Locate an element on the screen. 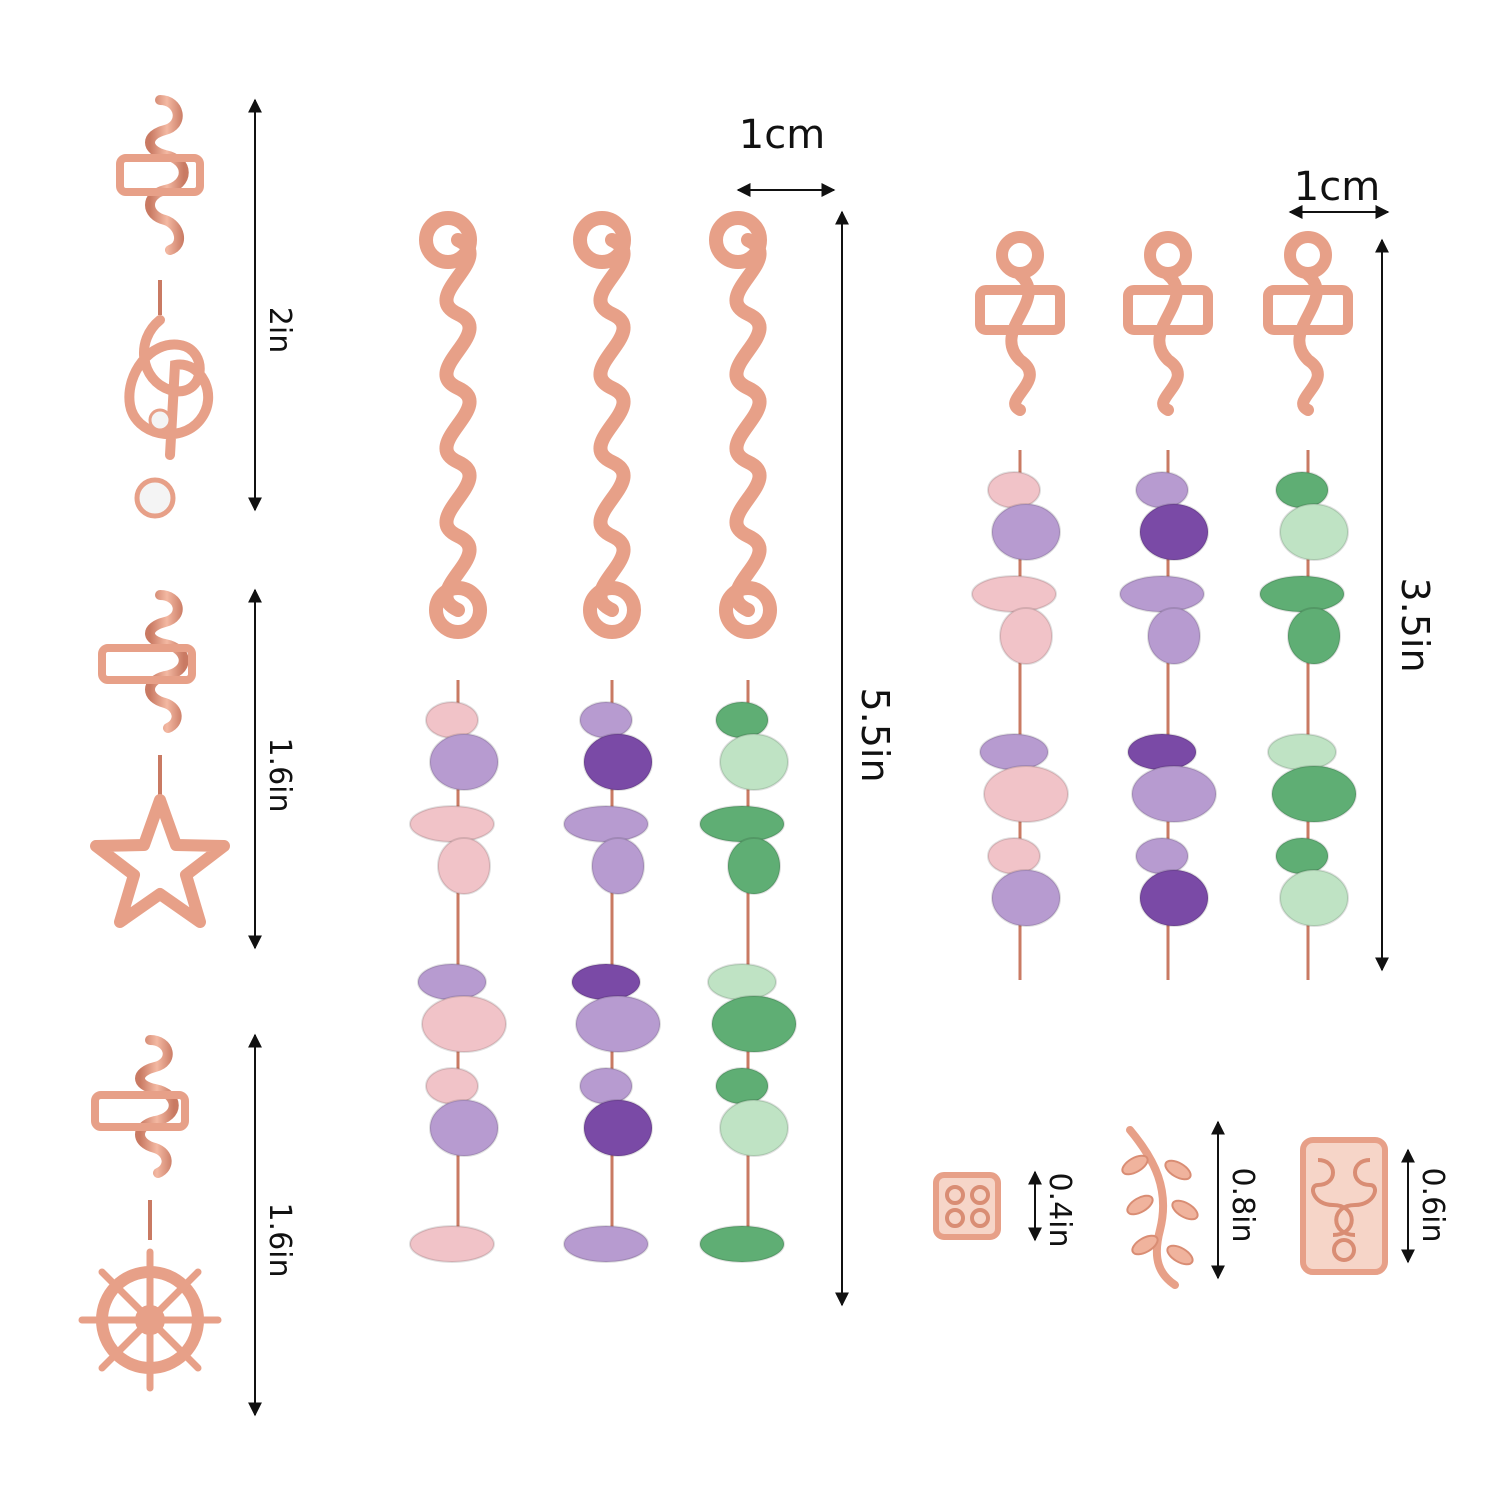 The width and height of the screenshot is (1500, 1500). treble-clef-pendant-icon is located at coordinates (169, 417).